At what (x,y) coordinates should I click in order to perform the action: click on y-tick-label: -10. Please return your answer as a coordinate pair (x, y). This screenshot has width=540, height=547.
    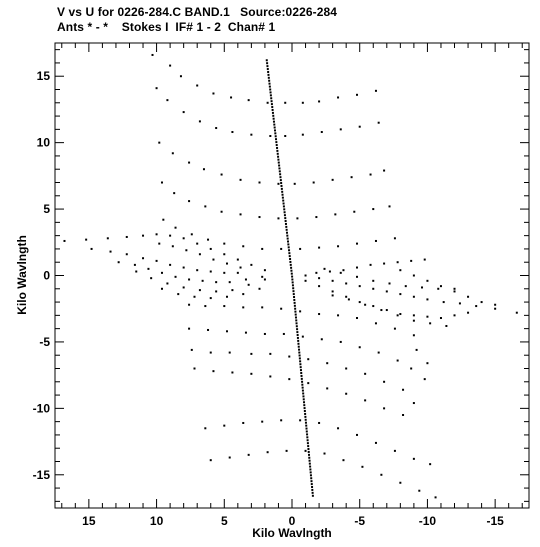
    Looking at the image, I should click on (42, 408).